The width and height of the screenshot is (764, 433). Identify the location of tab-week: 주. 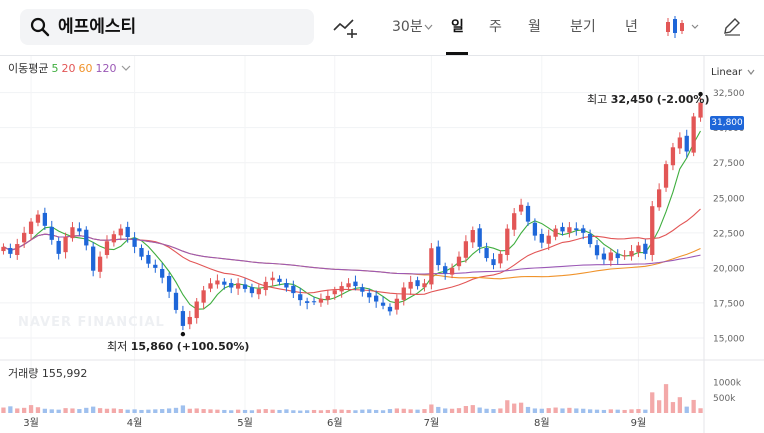
(495, 27).